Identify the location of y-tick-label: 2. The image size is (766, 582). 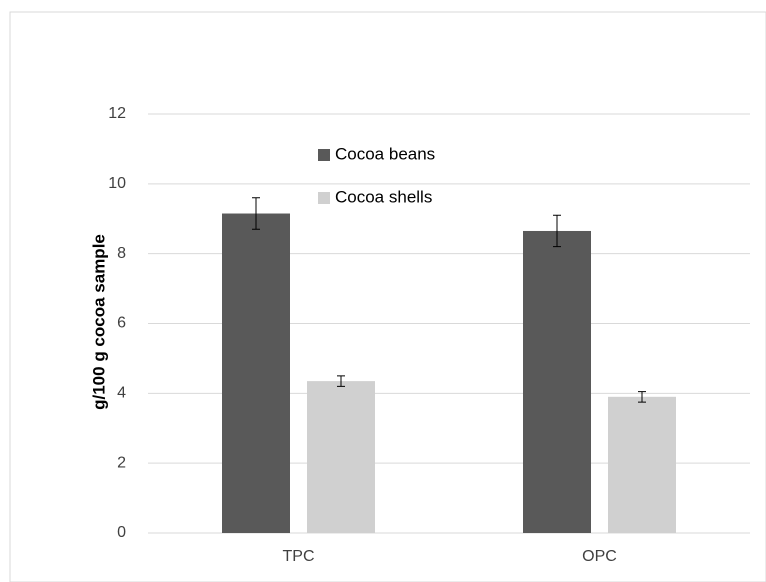
(121, 462).